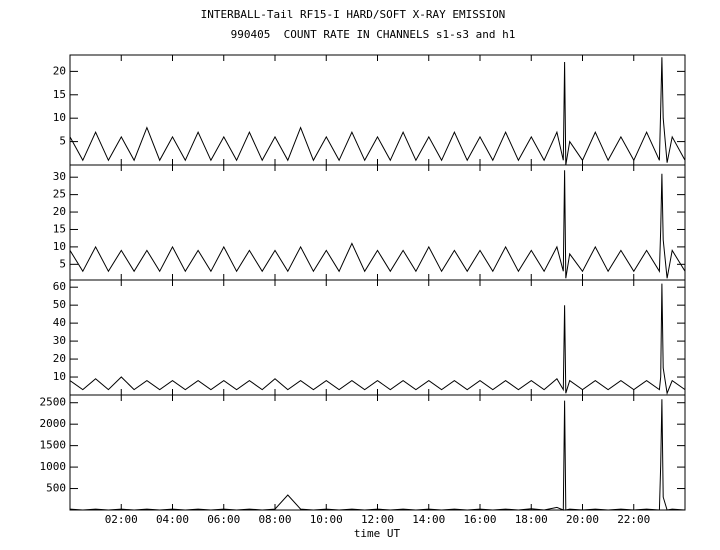 The height and width of the screenshot is (550, 720). What do you see at coordinates (53, 445) in the screenshot?
I see `y-tick-label: 1500` at bounding box center [53, 445].